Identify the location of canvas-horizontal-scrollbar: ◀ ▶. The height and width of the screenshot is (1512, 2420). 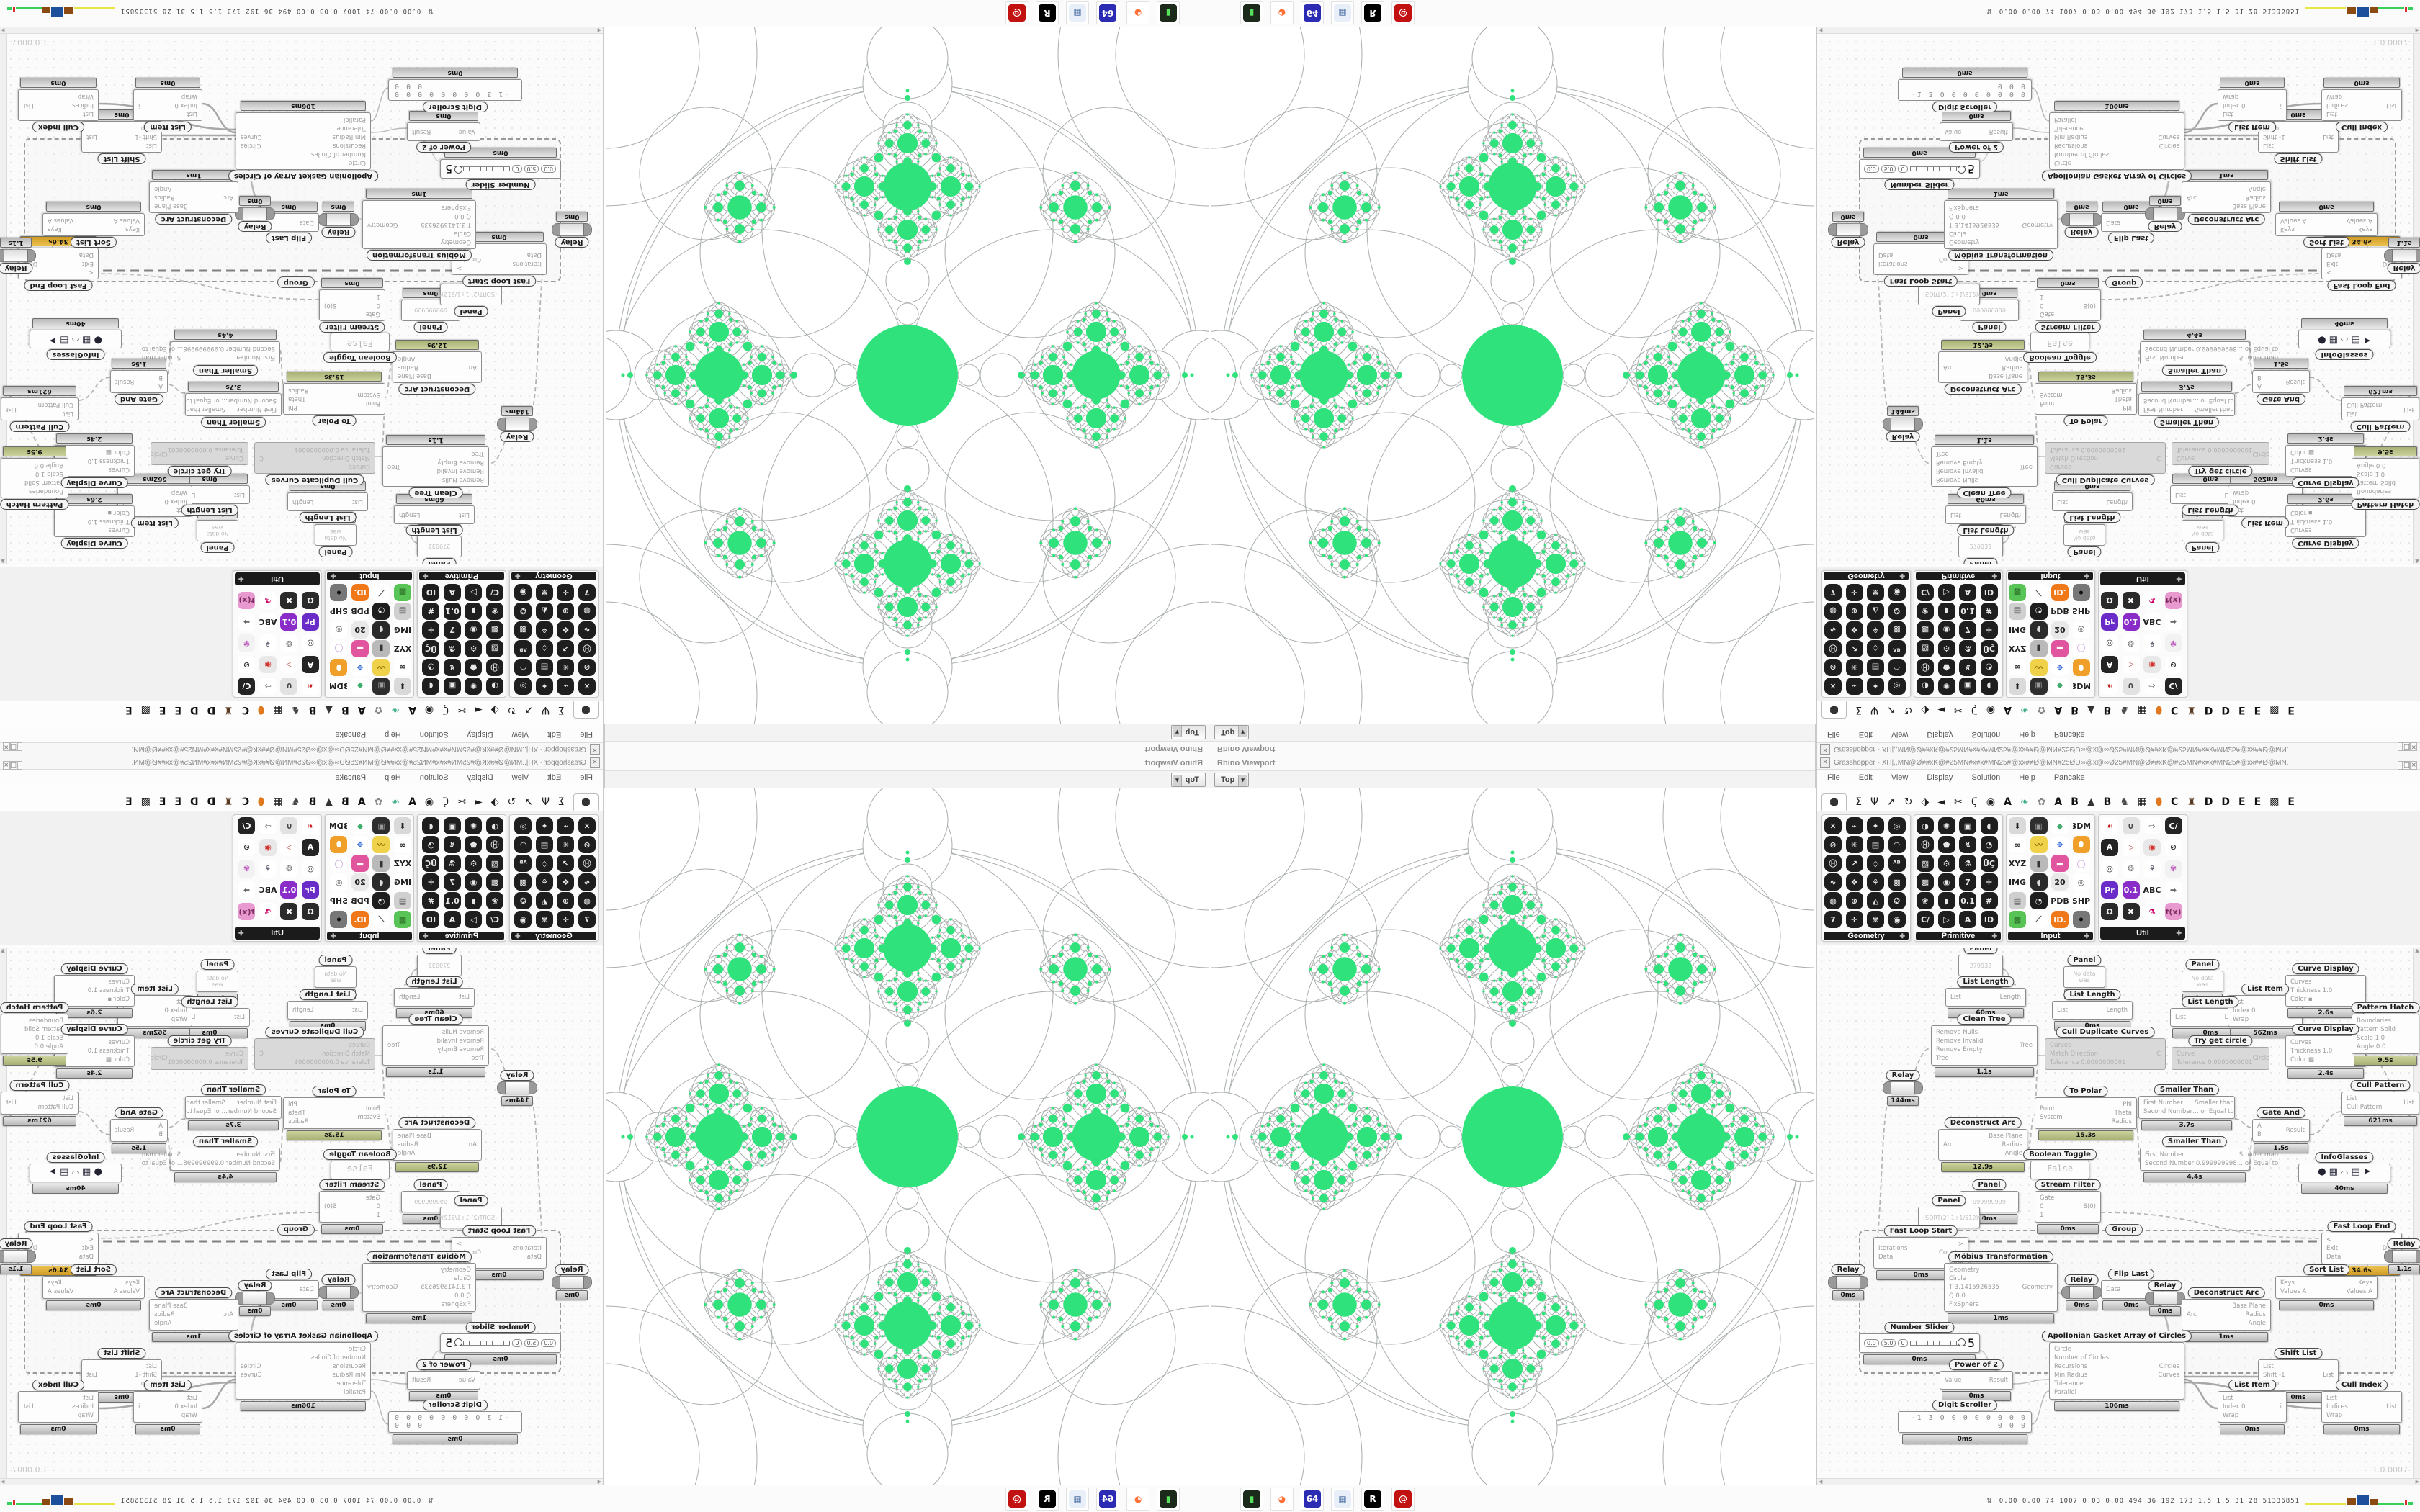
(2118, 1481).